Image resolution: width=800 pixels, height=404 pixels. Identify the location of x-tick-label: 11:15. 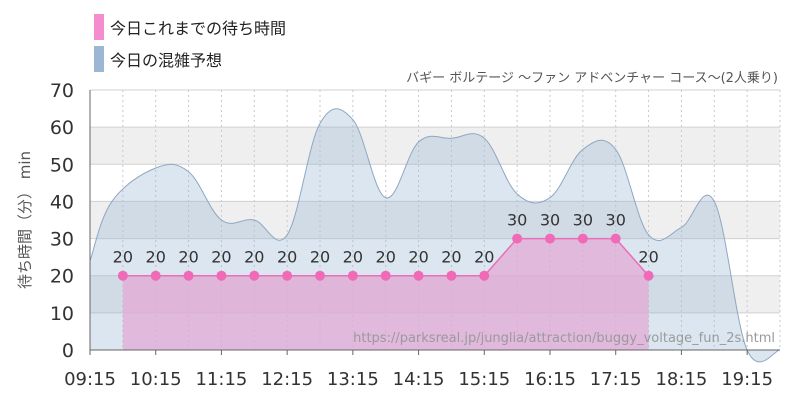
(221, 379).